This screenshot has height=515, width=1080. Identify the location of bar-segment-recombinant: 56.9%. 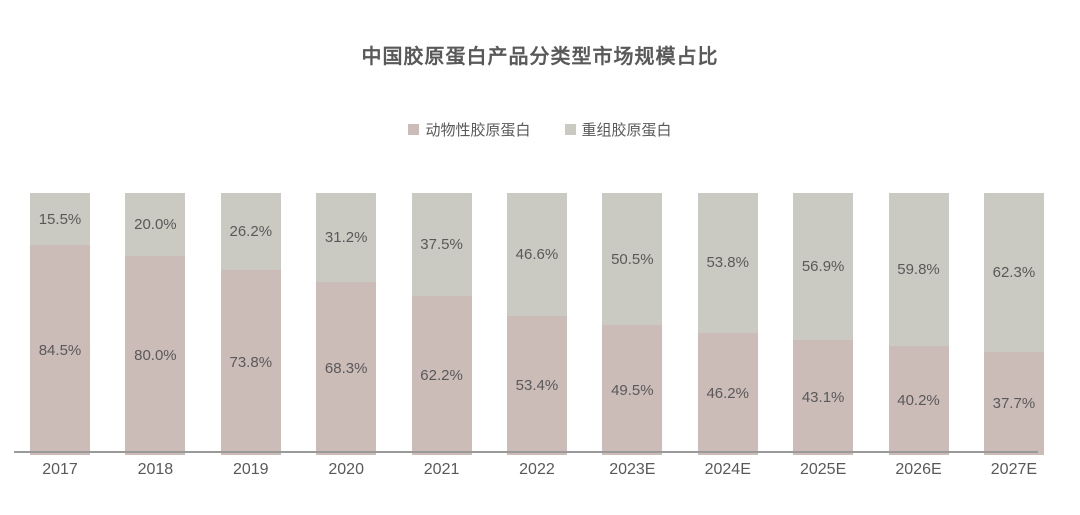
(823, 266).